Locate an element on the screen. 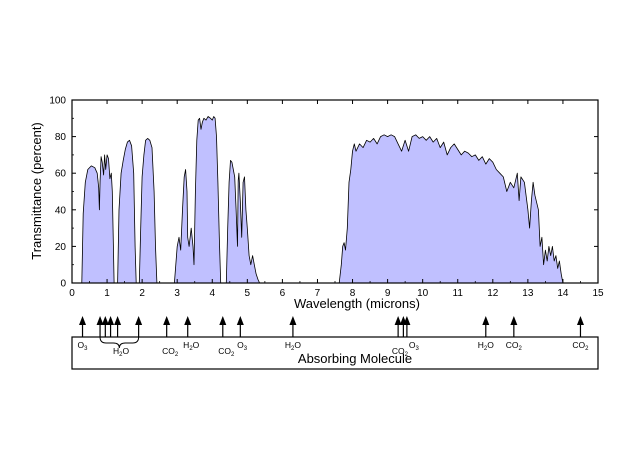 Image resolution: width=640 pixels, height=455 pixels. x-tick-label: 7 is located at coordinates (318, 293).